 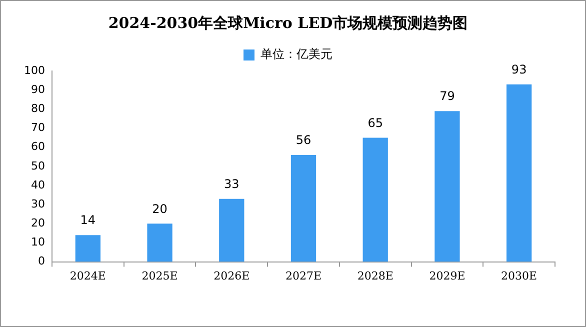 What do you see at coordinates (160, 209) in the screenshot?
I see `data-label: 20` at bounding box center [160, 209].